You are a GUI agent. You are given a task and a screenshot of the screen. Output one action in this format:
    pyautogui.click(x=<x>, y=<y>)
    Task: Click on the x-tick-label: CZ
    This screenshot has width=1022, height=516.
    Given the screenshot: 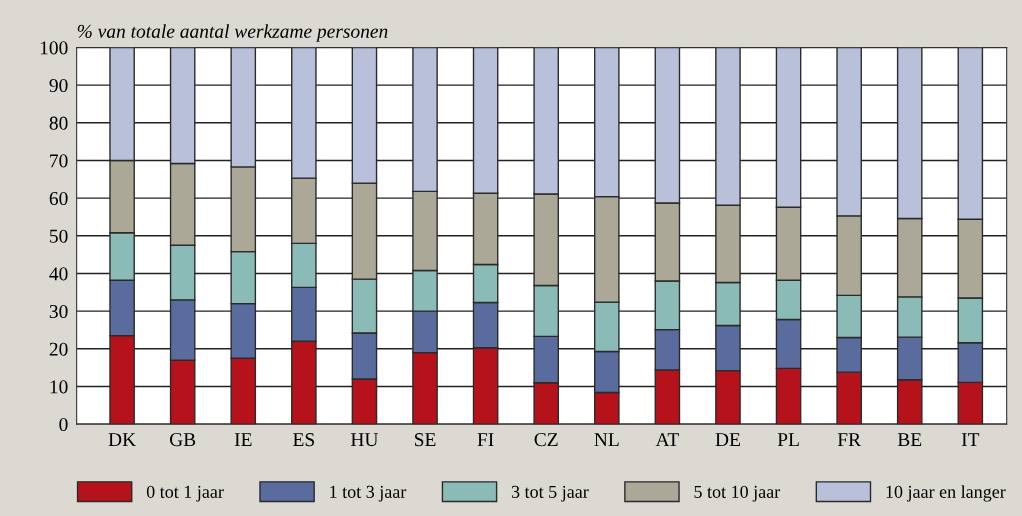 What is the action you would take?
    pyautogui.click(x=546, y=440)
    